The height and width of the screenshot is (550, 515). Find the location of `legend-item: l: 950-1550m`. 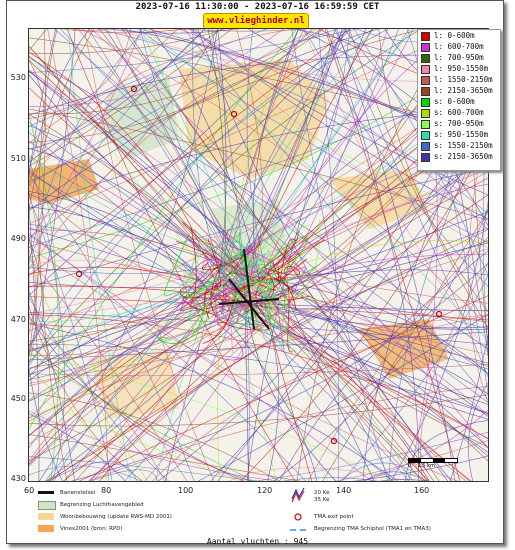

legend-item: l: 950-1550m is located at coordinates (454, 69).